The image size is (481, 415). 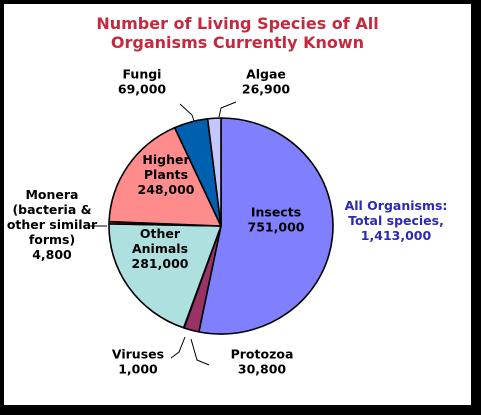 What do you see at coordinates (262, 362) in the screenshot?
I see `slice-label-protozoa: Protozoa 30,800` at bounding box center [262, 362].